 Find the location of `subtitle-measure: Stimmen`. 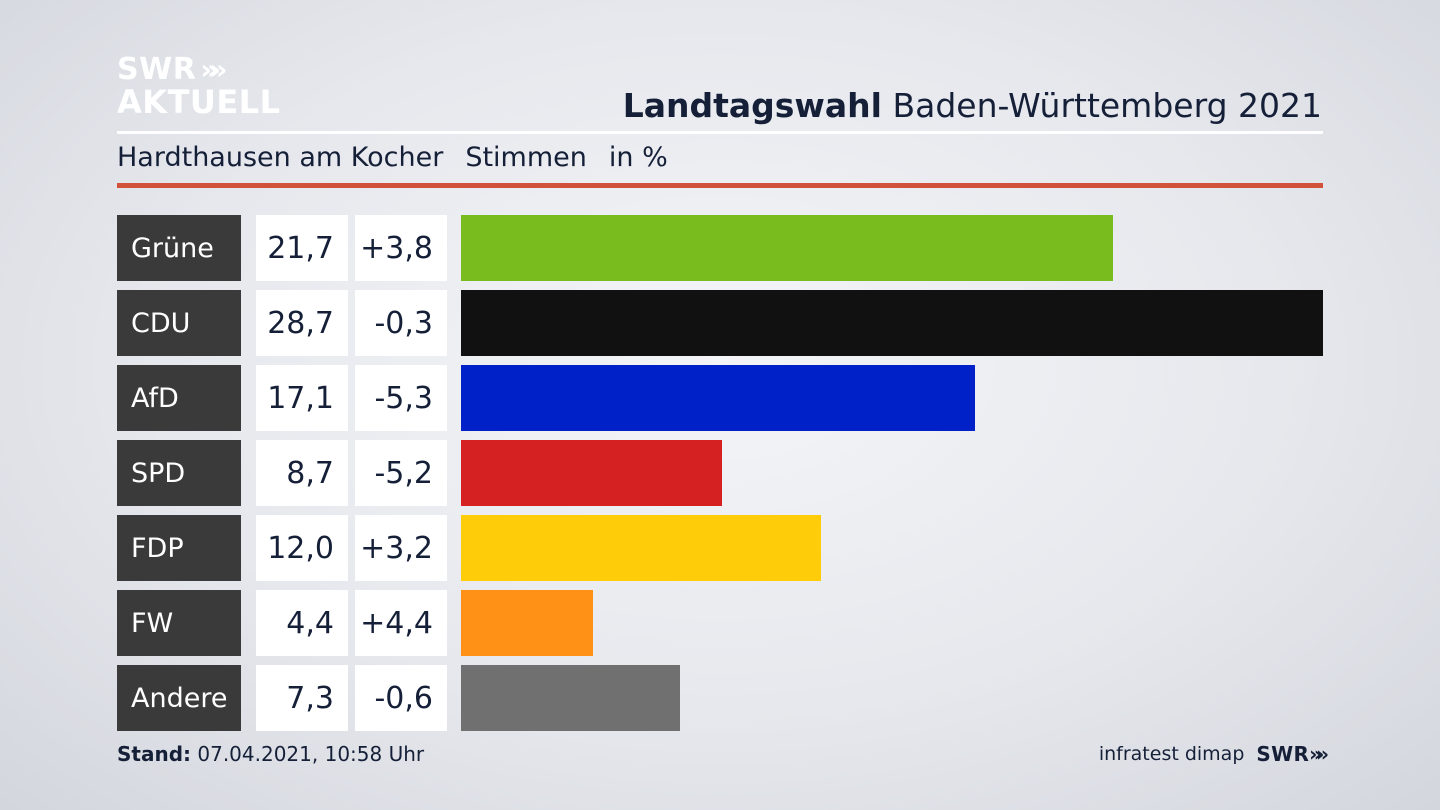

subtitle-measure: Stimmen is located at coordinates (526, 157).